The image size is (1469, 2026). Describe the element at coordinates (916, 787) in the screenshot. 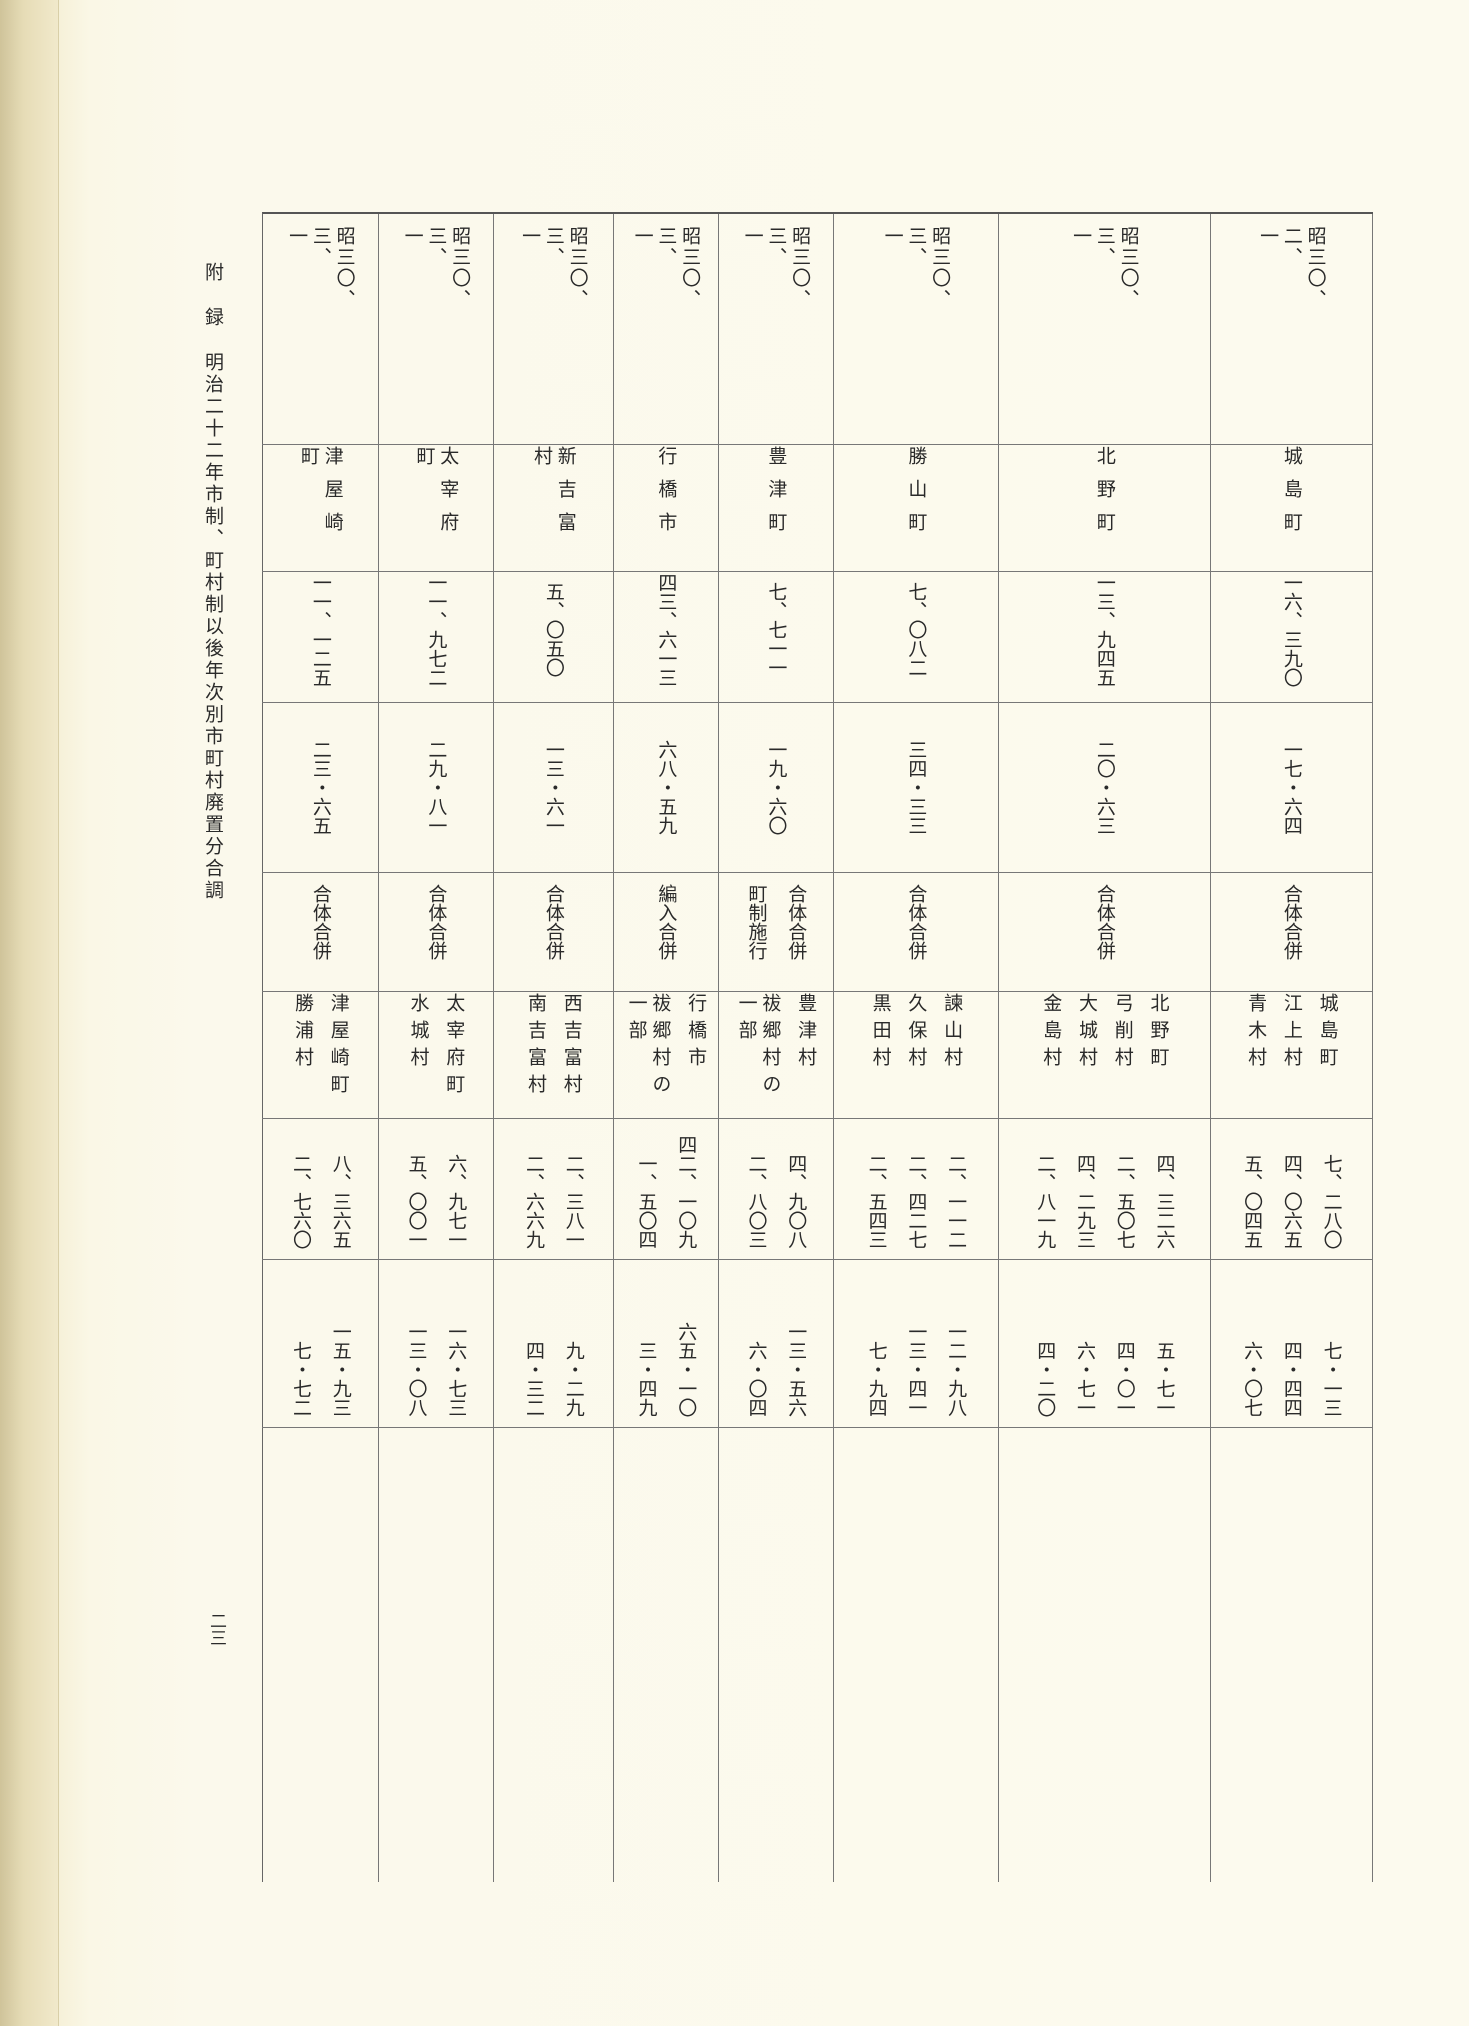

I see `area-value: 三四・三三` at that location.